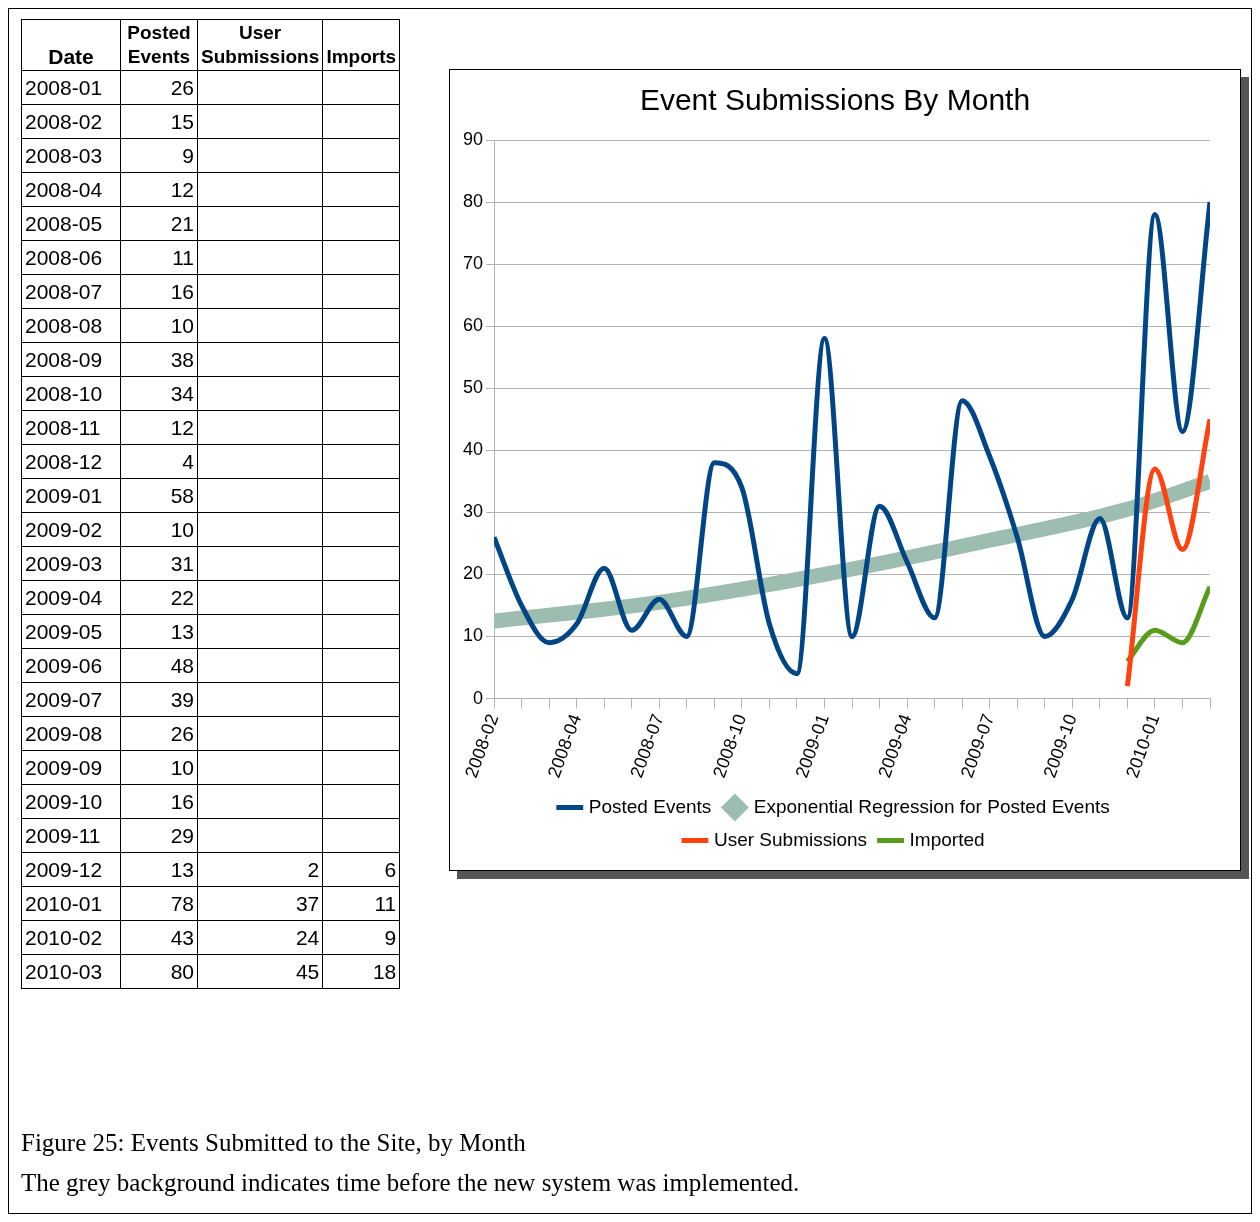 Image resolution: width=1260 pixels, height=1222 pixels. I want to click on text: Imports, so click(361, 45).